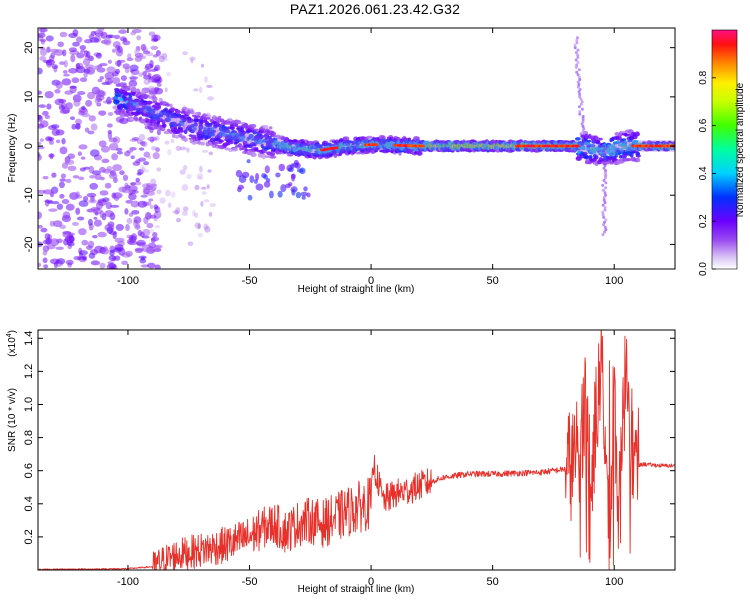  What do you see at coordinates (29, 338) in the screenshot?
I see `snr-y-tick-label: 1.4` at bounding box center [29, 338].